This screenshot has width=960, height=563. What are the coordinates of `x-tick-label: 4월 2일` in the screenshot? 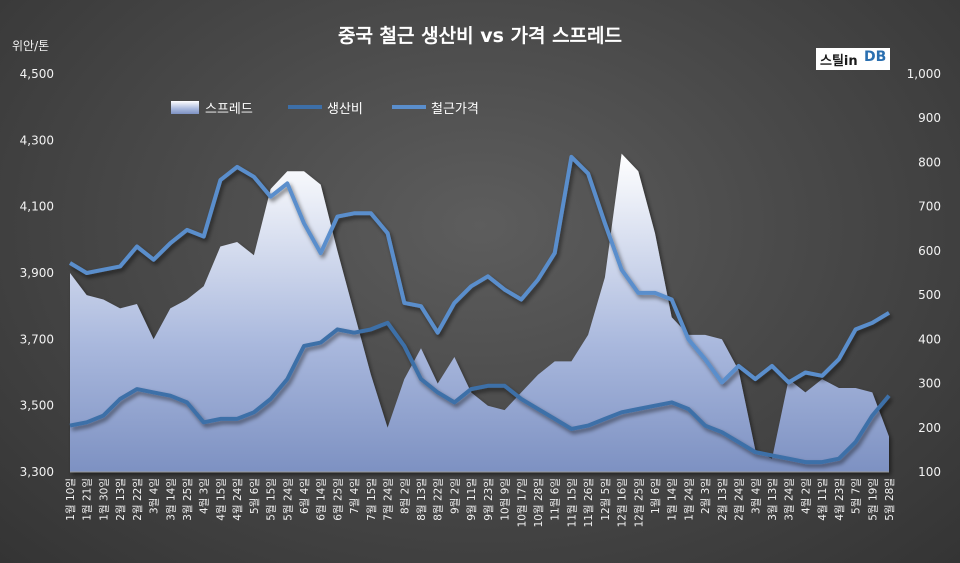 It's located at (805, 496).